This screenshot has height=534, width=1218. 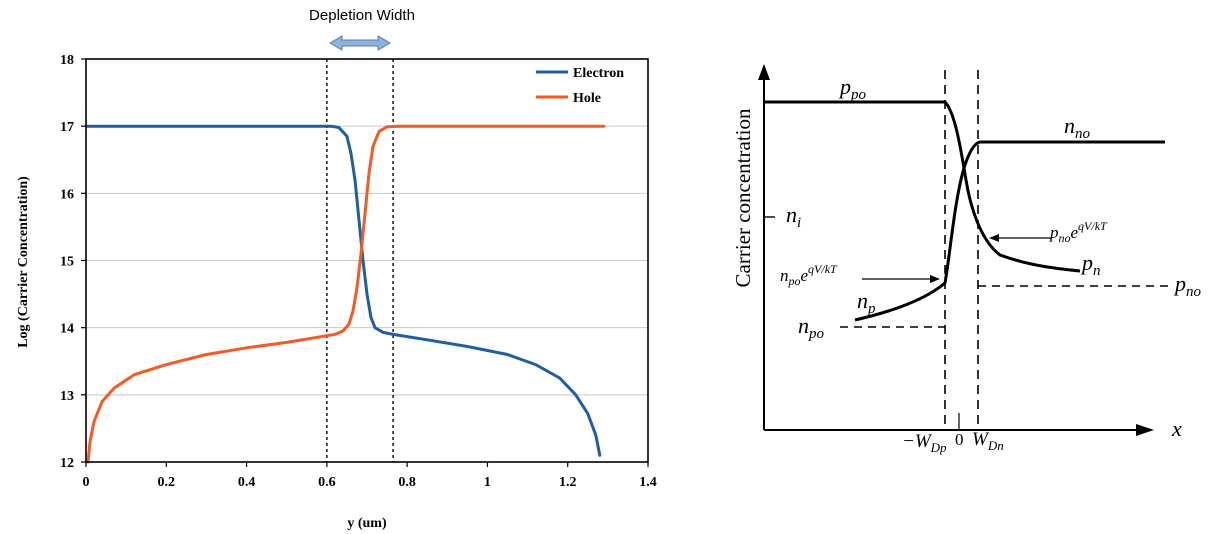 I want to click on x-tick-label: 1.4, so click(x=648, y=482).